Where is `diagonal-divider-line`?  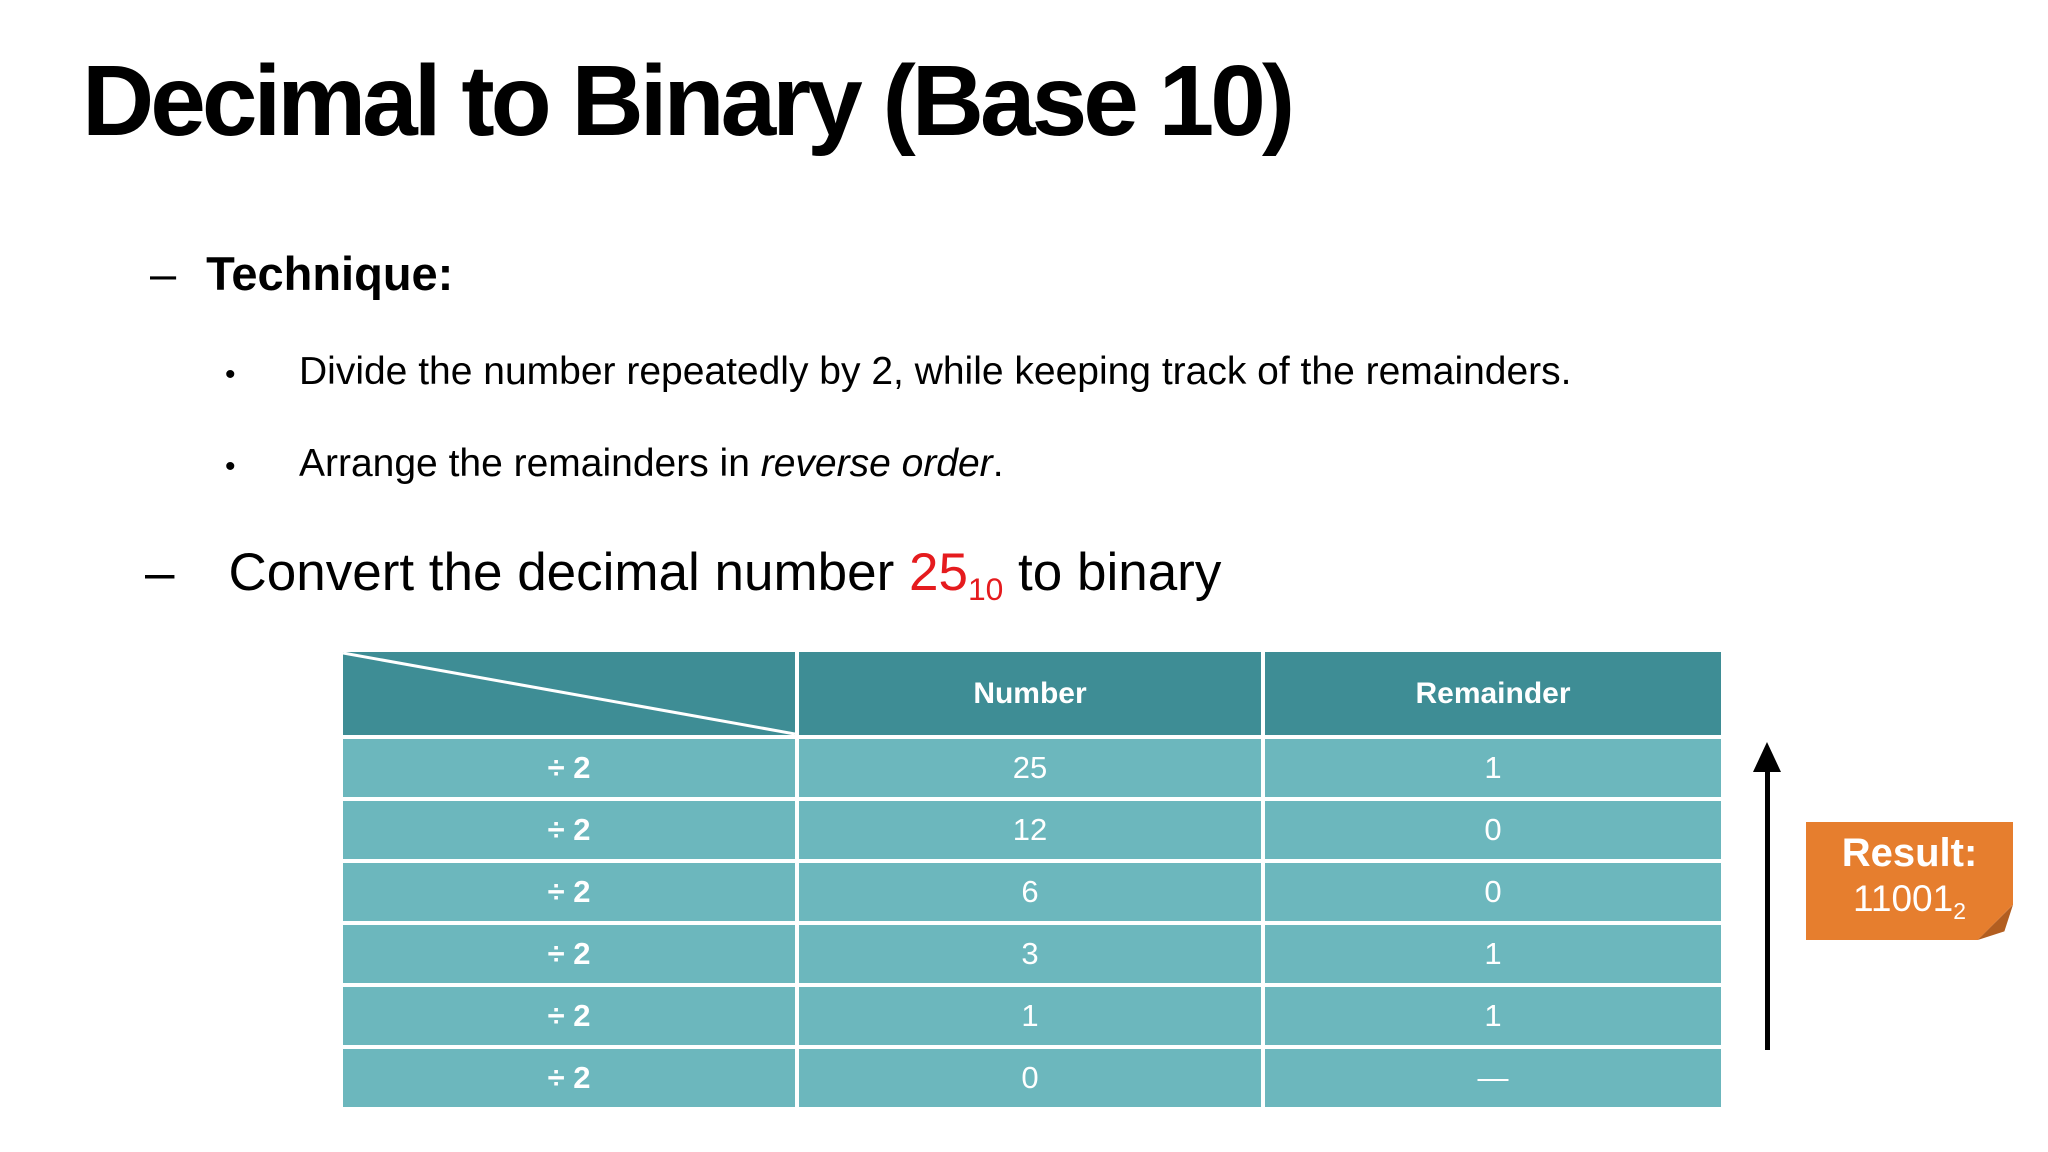
diagonal-divider-line is located at coordinates (569, 693).